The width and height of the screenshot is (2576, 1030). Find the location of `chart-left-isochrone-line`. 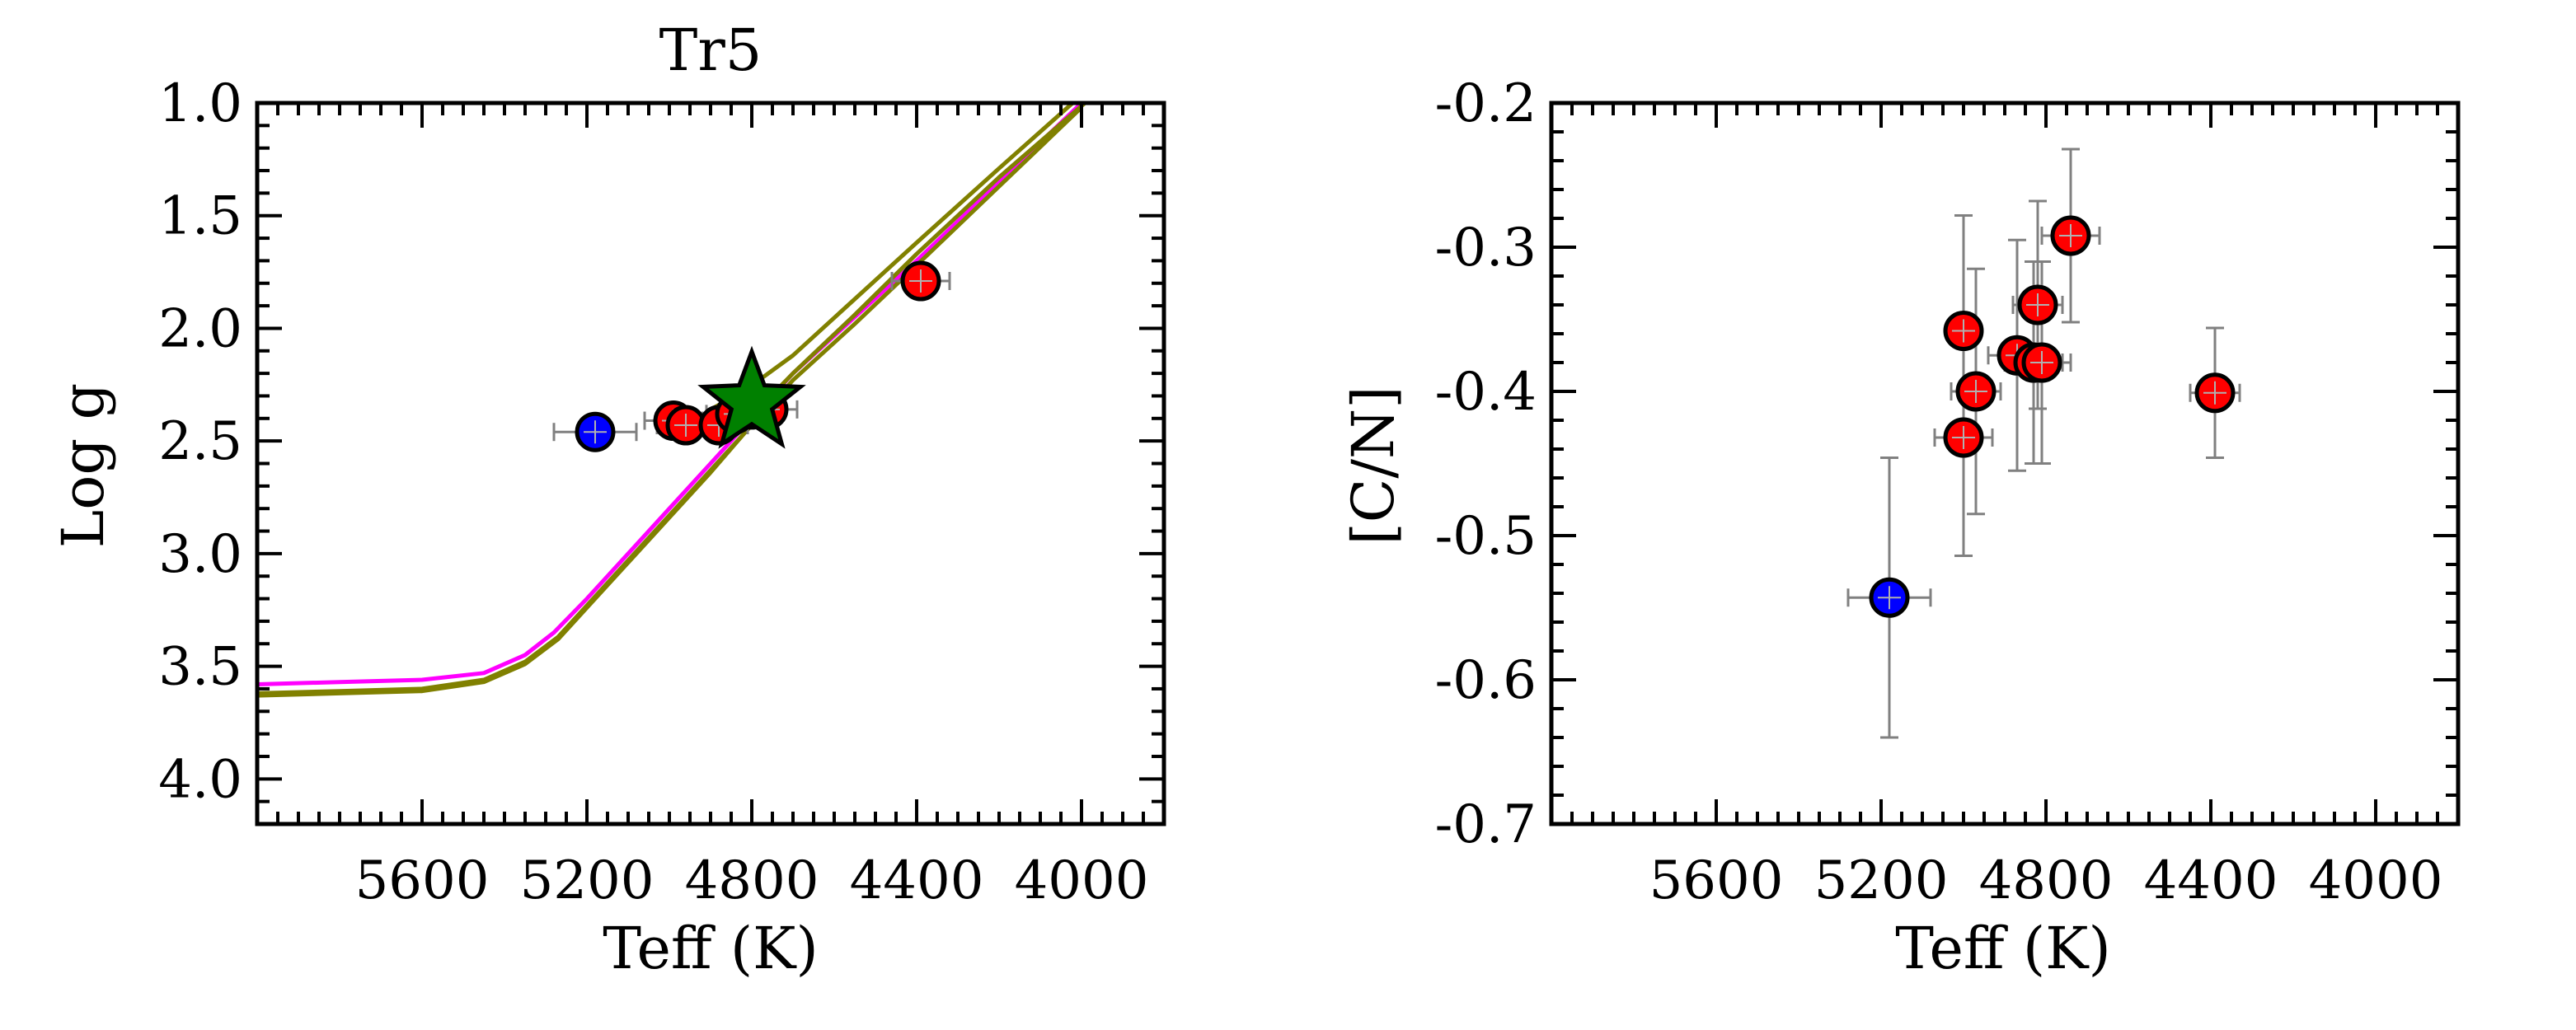

chart-left-isochrone-line is located at coordinates (893, 265).